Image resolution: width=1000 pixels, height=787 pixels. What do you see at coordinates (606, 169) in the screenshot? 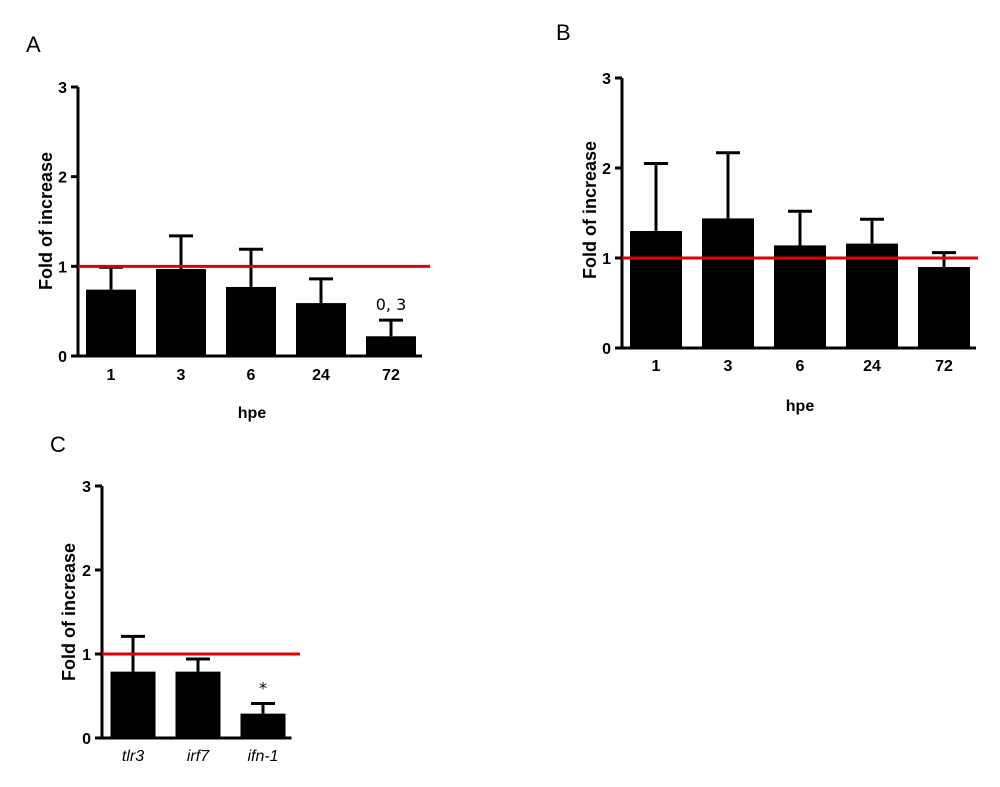
I see `y-tick-label-b: 2` at bounding box center [606, 169].